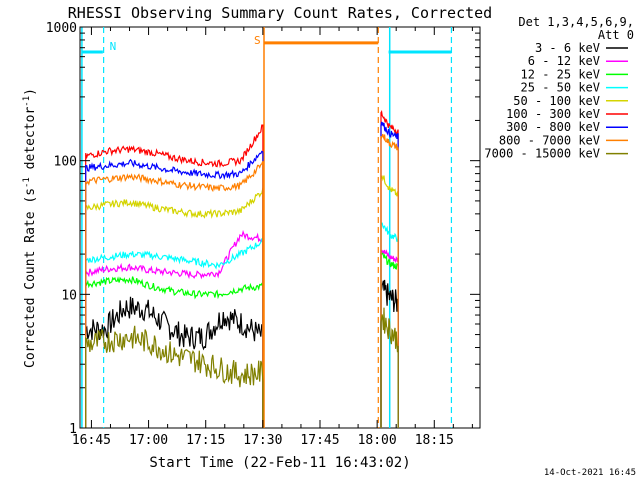 The width and height of the screenshot is (640, 480). I want to click on y-tick-label: 1000, so click(61, 28).